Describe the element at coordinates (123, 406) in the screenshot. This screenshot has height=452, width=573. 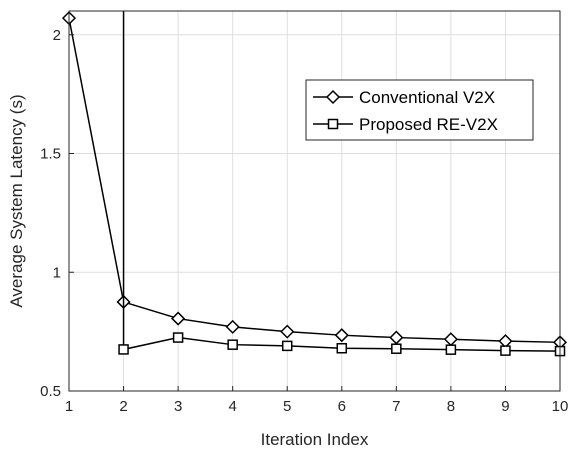
I see `x-tick-label: 2` at that location.